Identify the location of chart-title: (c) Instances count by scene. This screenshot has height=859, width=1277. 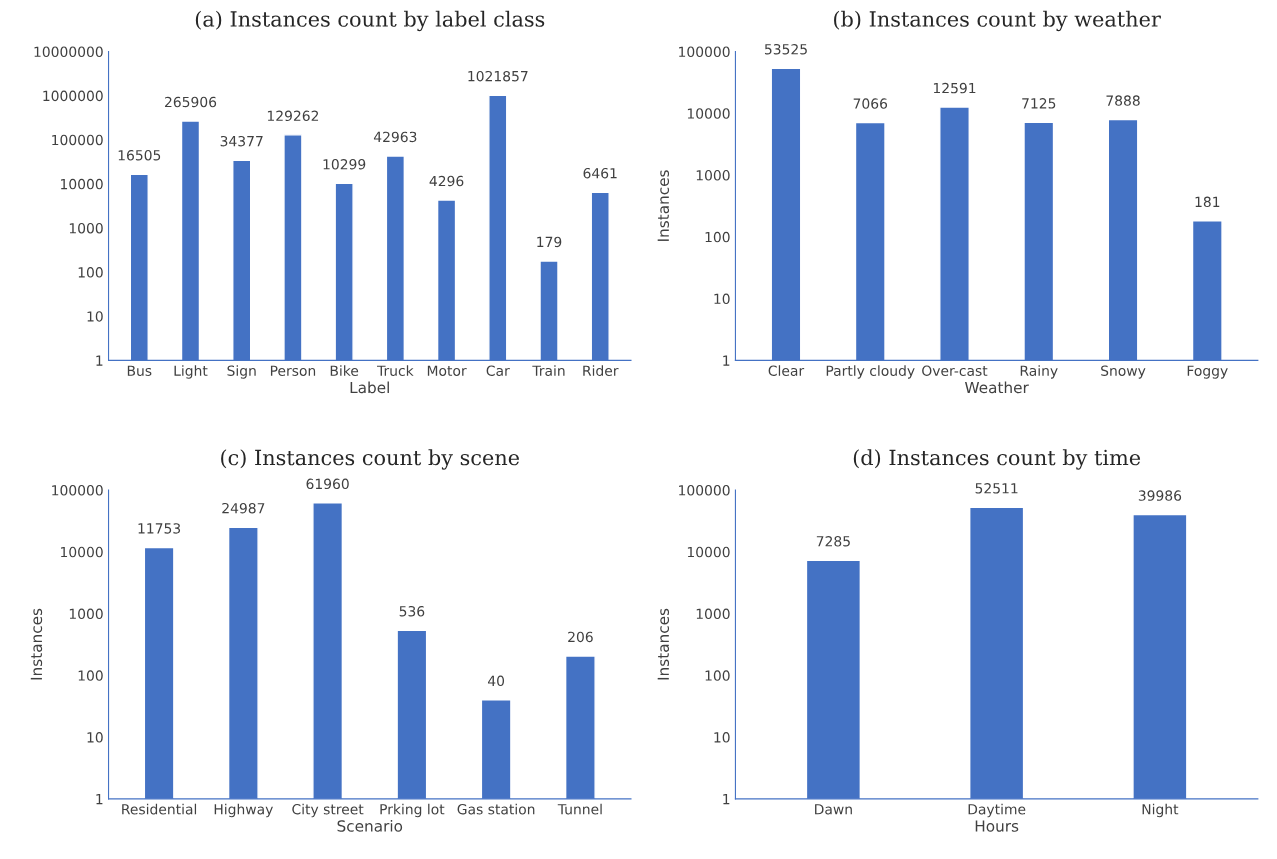
(370, 459).